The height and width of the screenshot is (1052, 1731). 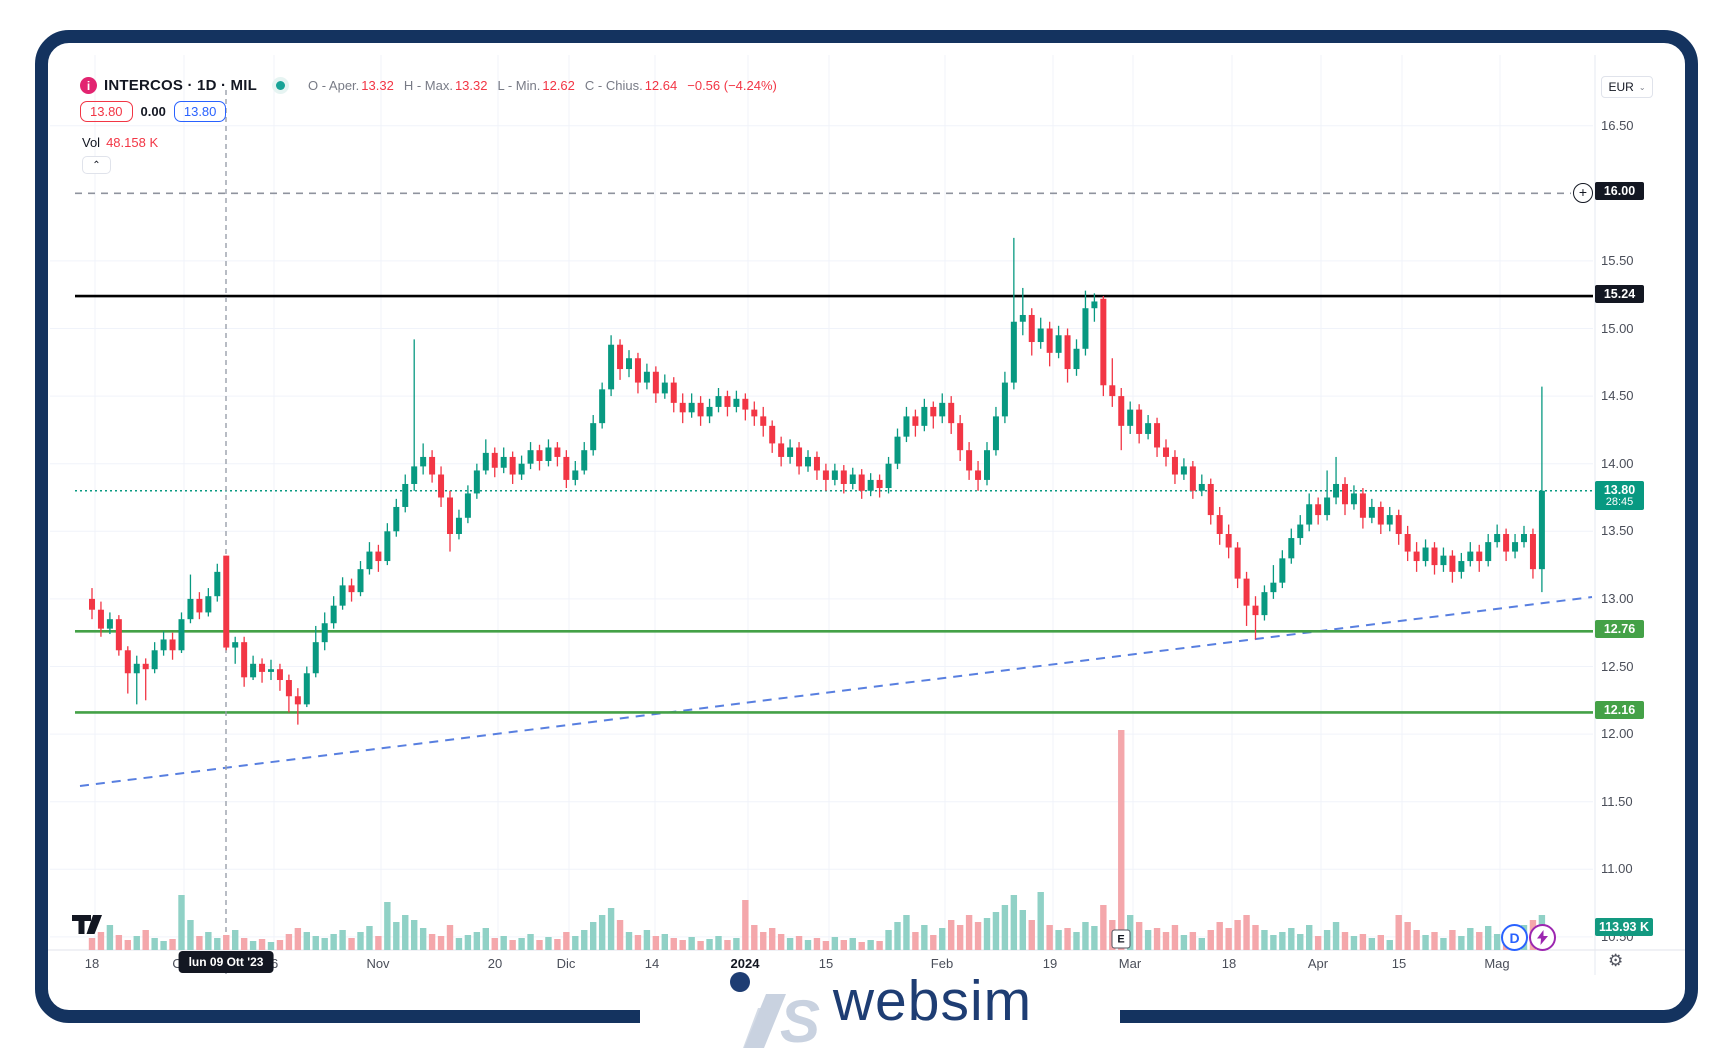 What do you see at coordinates (1617, 734) in the screenshot?
I see `price-tick-label: 12.00` at bounding box center [1617, 734].